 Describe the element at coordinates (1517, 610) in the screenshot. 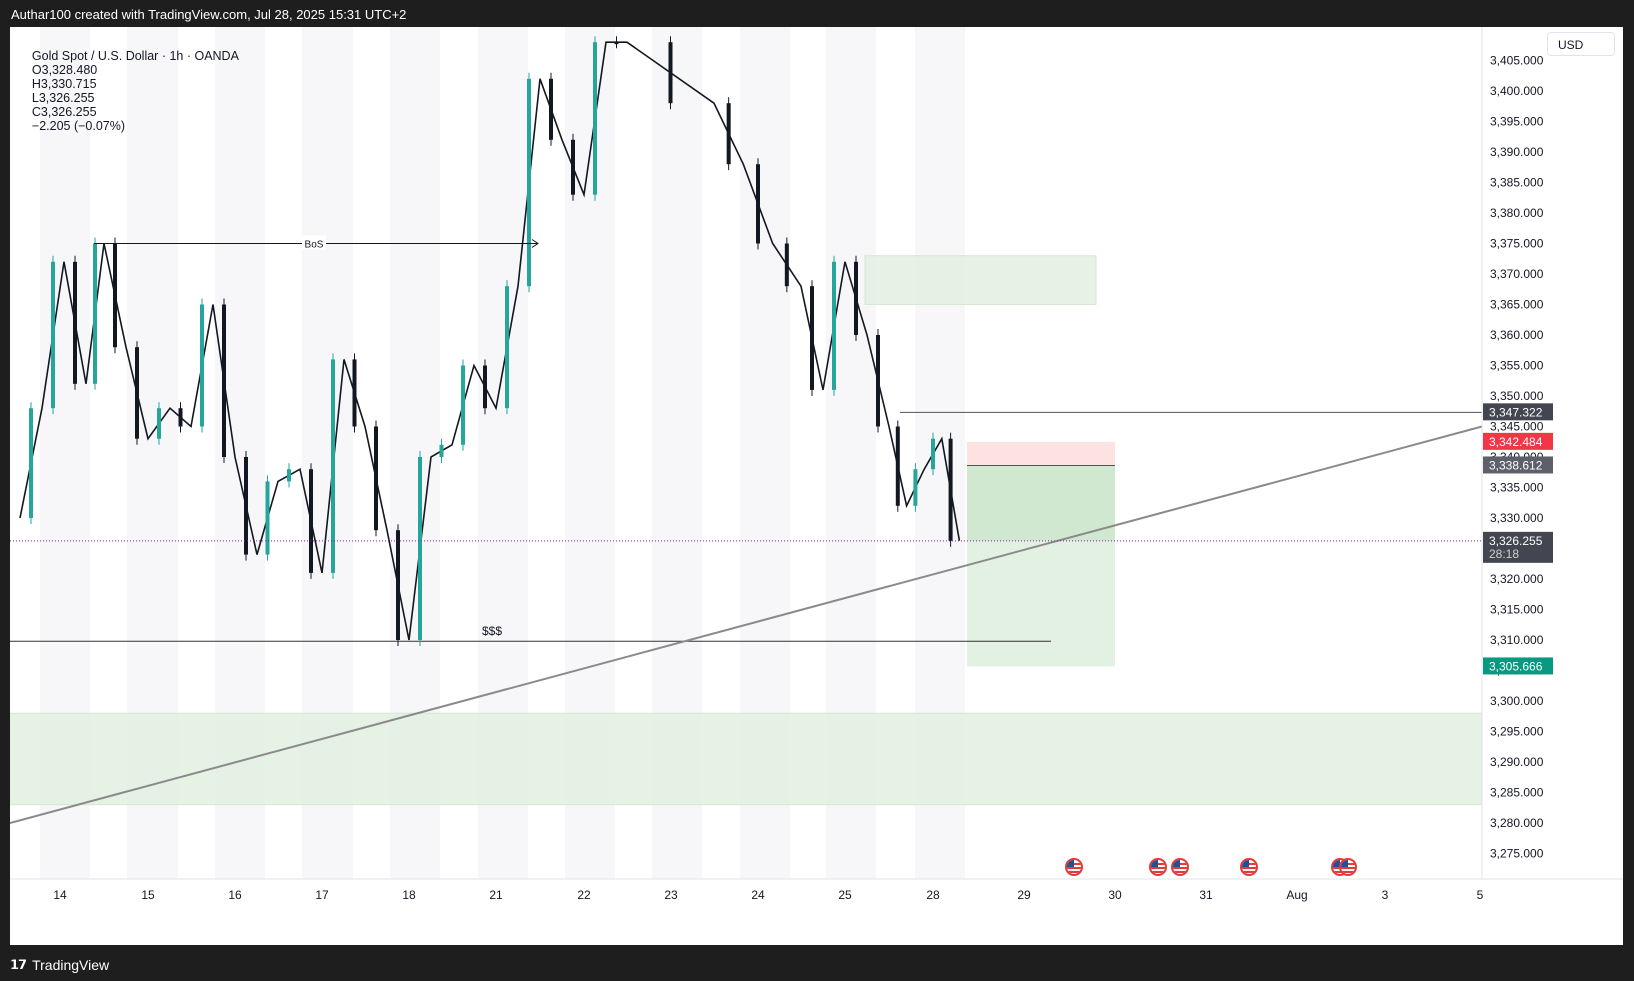

I see `y-tick-label: 3,315.000` at that location.